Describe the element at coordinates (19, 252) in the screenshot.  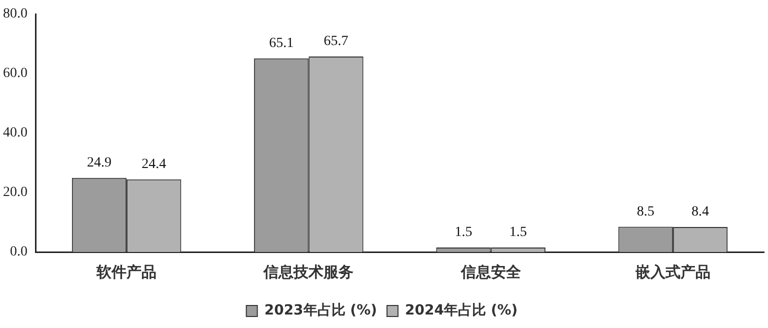
I see `y-tick-label: 0.0` at that location.